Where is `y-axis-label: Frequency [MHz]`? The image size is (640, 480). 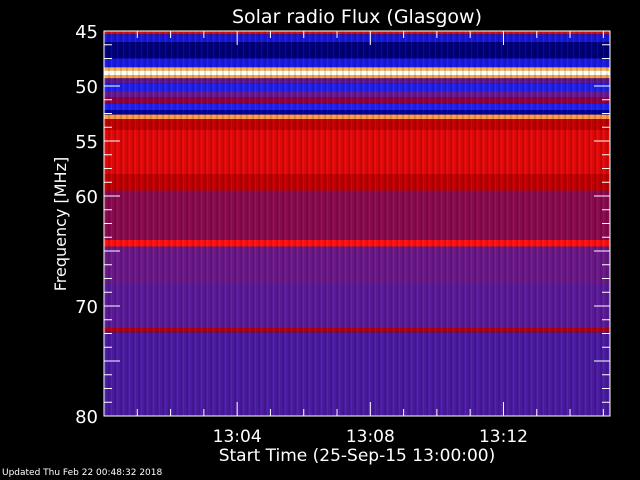 y-axis-label: Frequency [MHz] is located at coordinates (60, 224).